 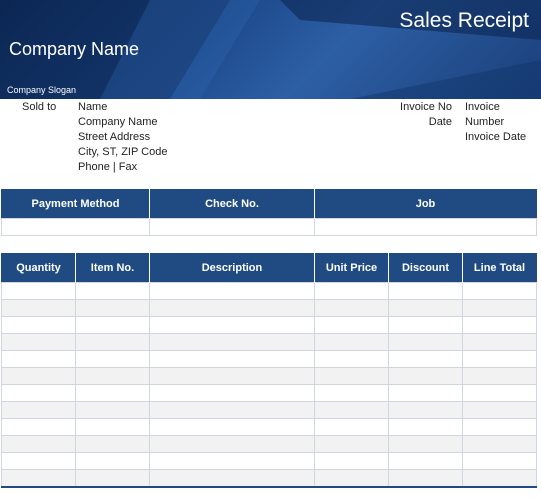 What do you see at coordinates (351, 268) in the screenshot?
I see `unit-price-header: Unit Price` at bounding box center [351, 268].